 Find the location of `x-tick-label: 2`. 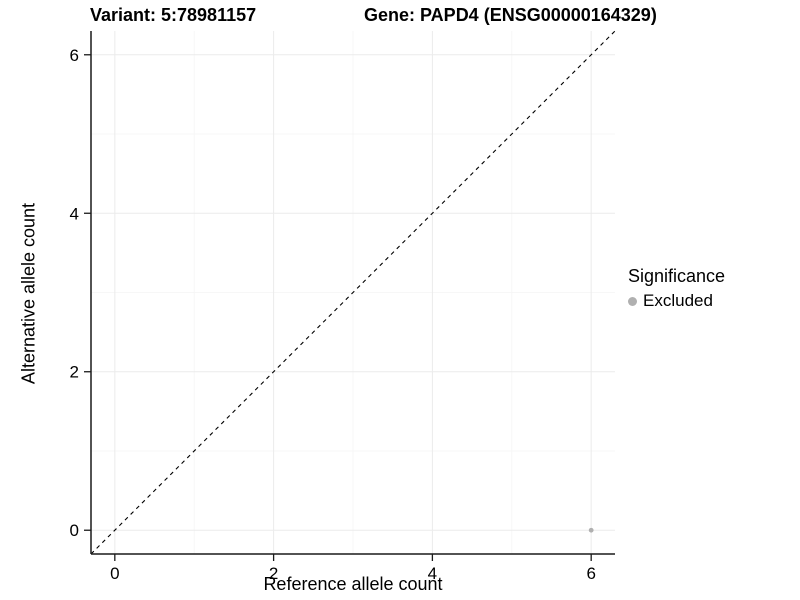

x-tick-label: 2 is located at coordinates (273, 573).